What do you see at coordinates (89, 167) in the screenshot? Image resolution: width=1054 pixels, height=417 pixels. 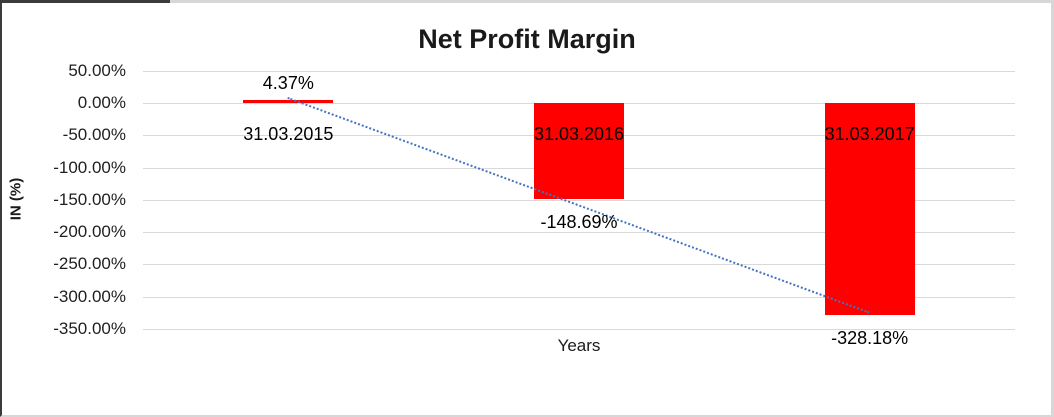 I see `y-tick-label: -100.00%` at bounding box center [89, 167].